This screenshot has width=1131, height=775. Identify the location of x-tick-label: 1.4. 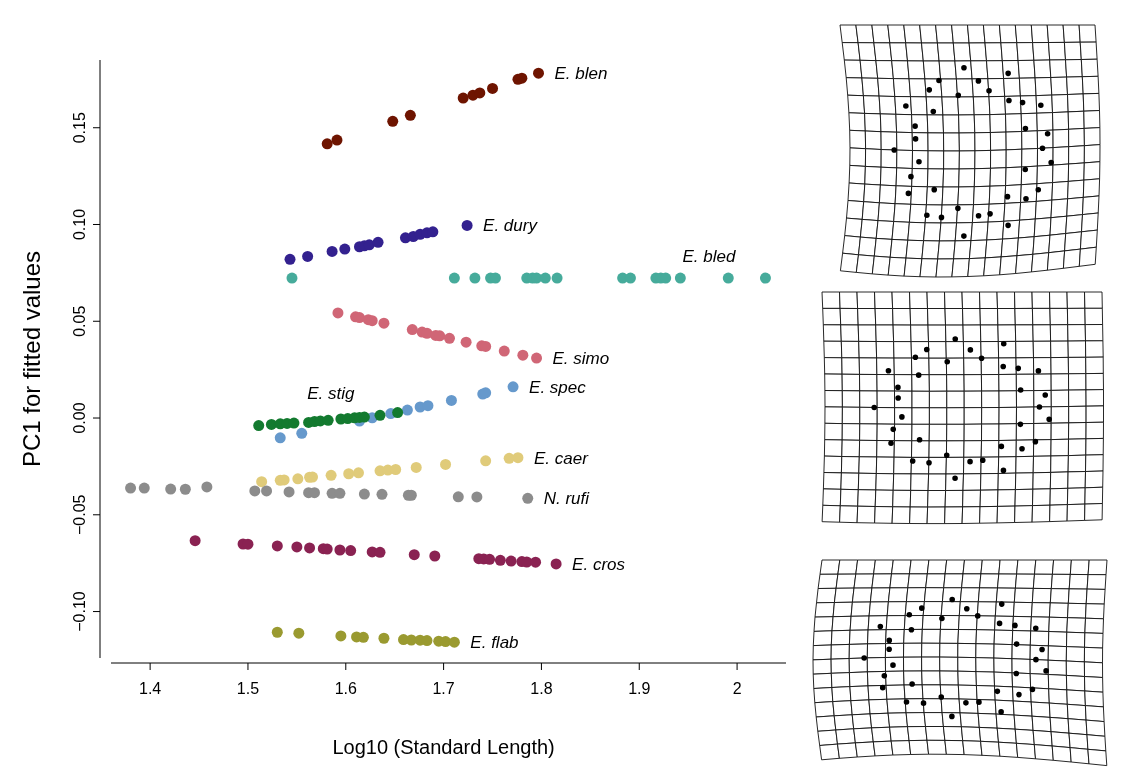
(150, 688).